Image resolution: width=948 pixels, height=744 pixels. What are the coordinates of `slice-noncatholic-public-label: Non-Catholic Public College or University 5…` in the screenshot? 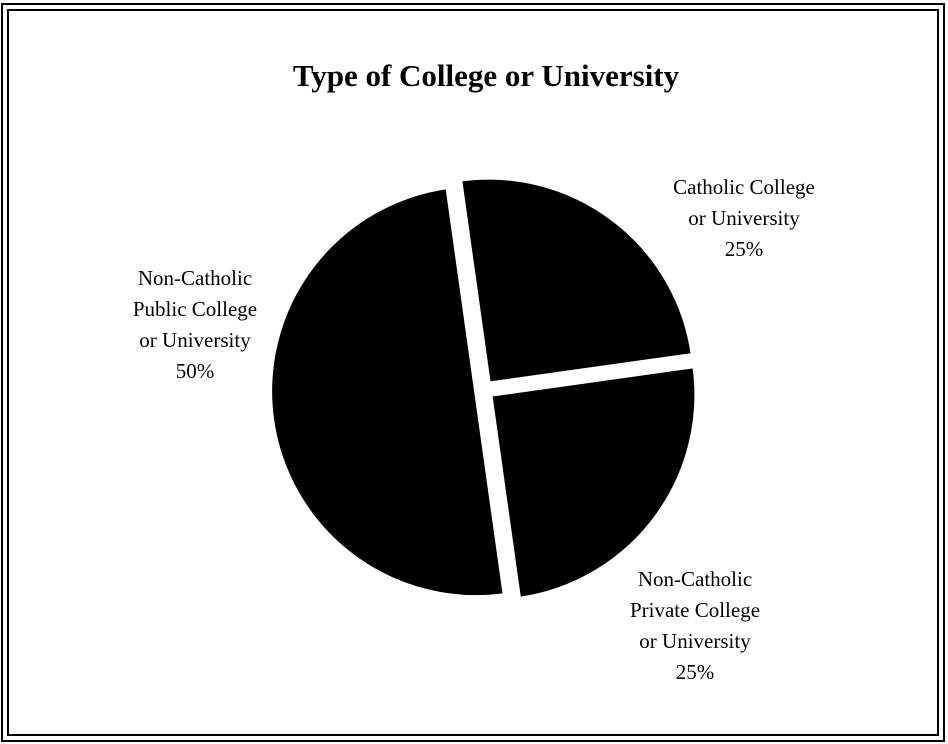 It's located at (195, 324).